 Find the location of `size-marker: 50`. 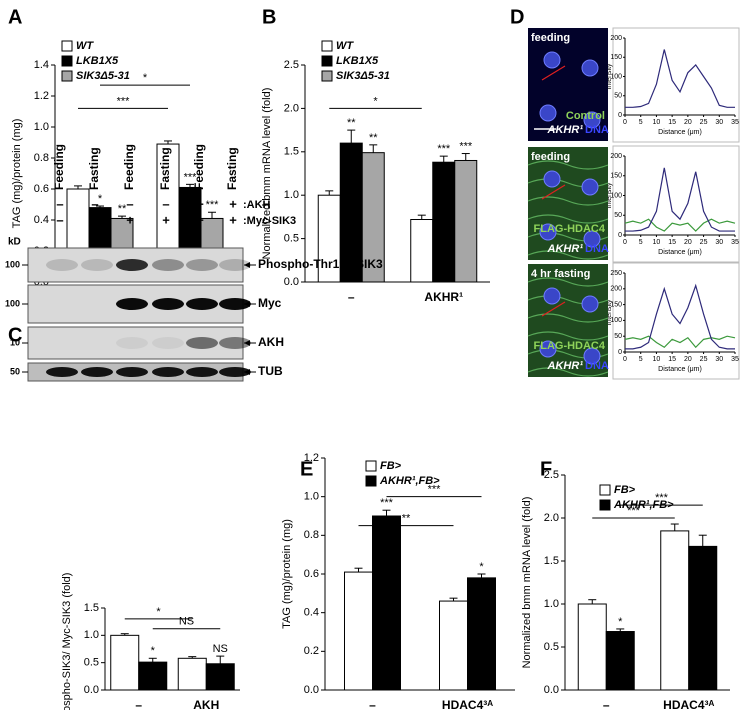

size-marker: 50 is located at coordinates (15, 371).